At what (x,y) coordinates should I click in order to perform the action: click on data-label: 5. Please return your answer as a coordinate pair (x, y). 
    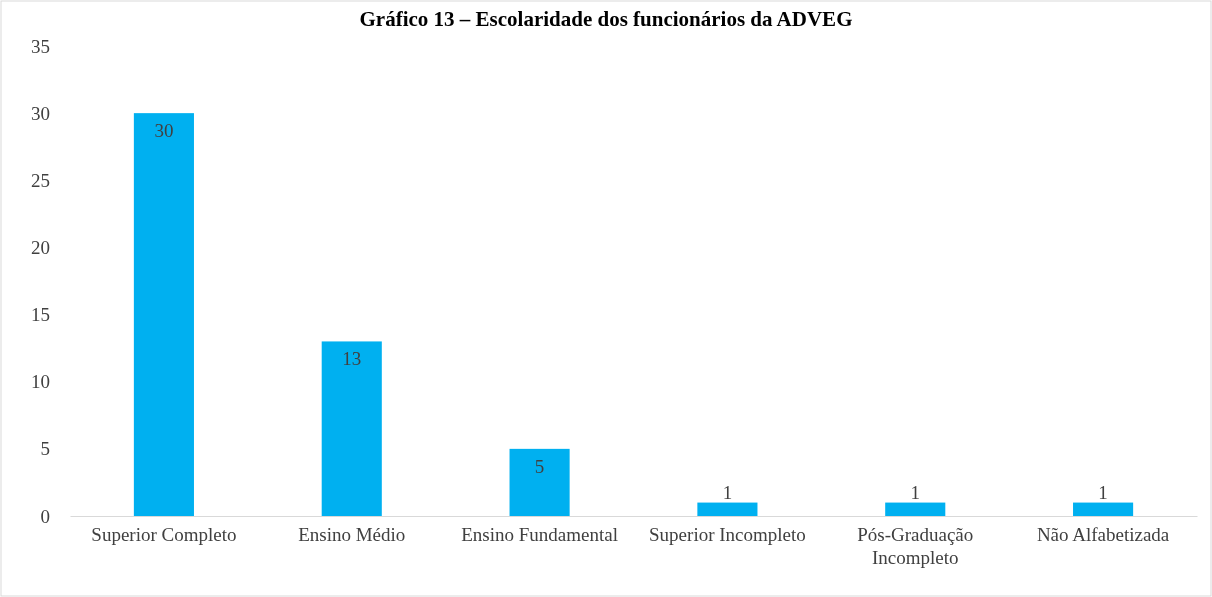
    Looking at the image, I should click on (539, 466).